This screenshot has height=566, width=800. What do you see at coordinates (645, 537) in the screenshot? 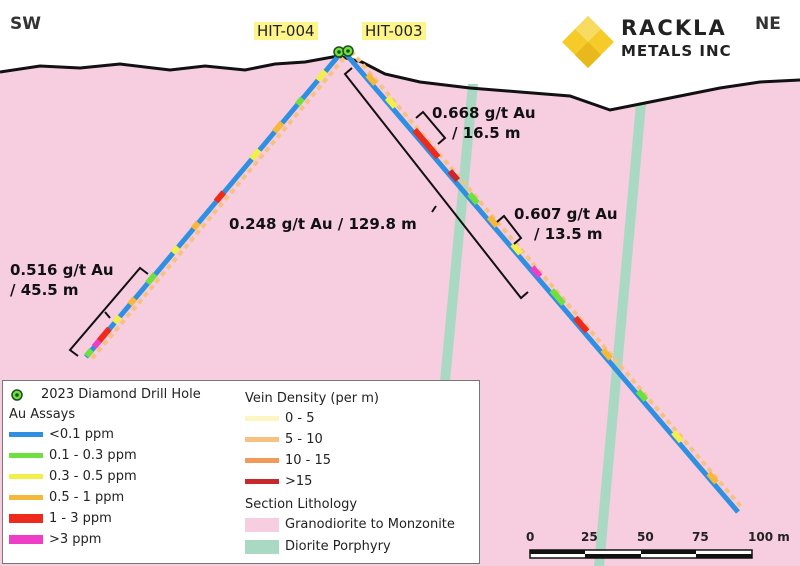
I see `scale-tick-label: 50` at bounding box center [645, 537].